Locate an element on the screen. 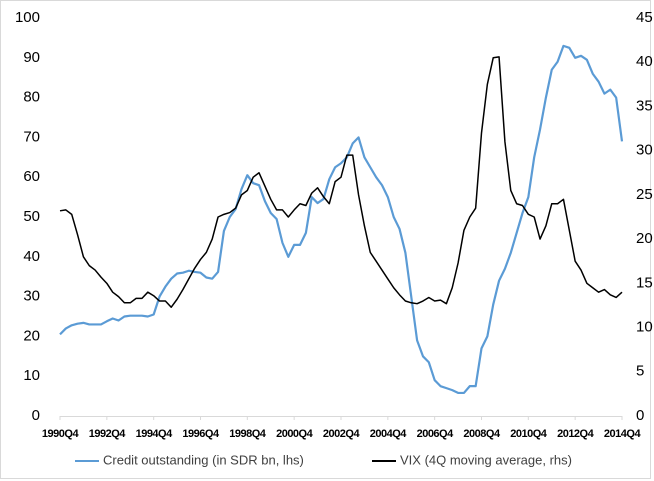  x-tick-label: 1992Q4 is located at coordinates (108, 434).